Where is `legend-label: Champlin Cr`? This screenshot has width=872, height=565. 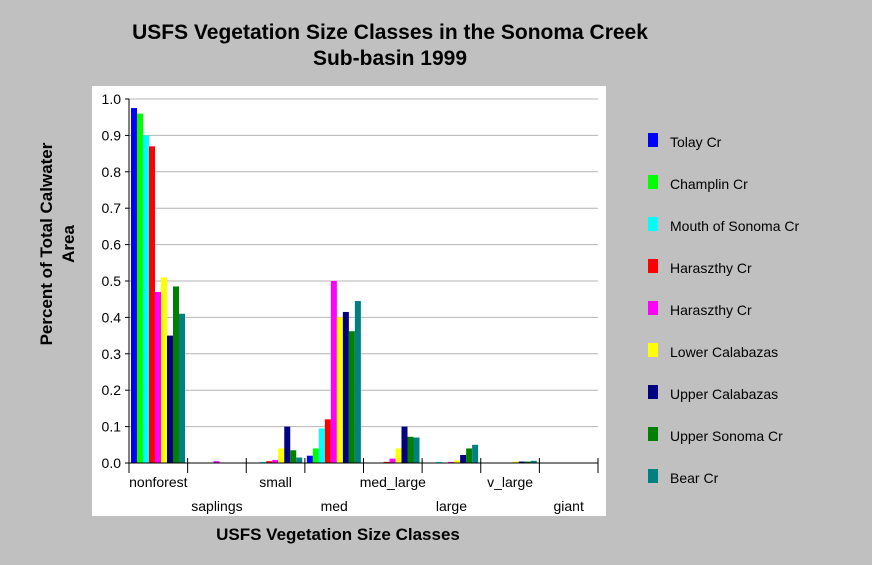
legend-label: Champlin Cr is located at coordinates (709, 184).